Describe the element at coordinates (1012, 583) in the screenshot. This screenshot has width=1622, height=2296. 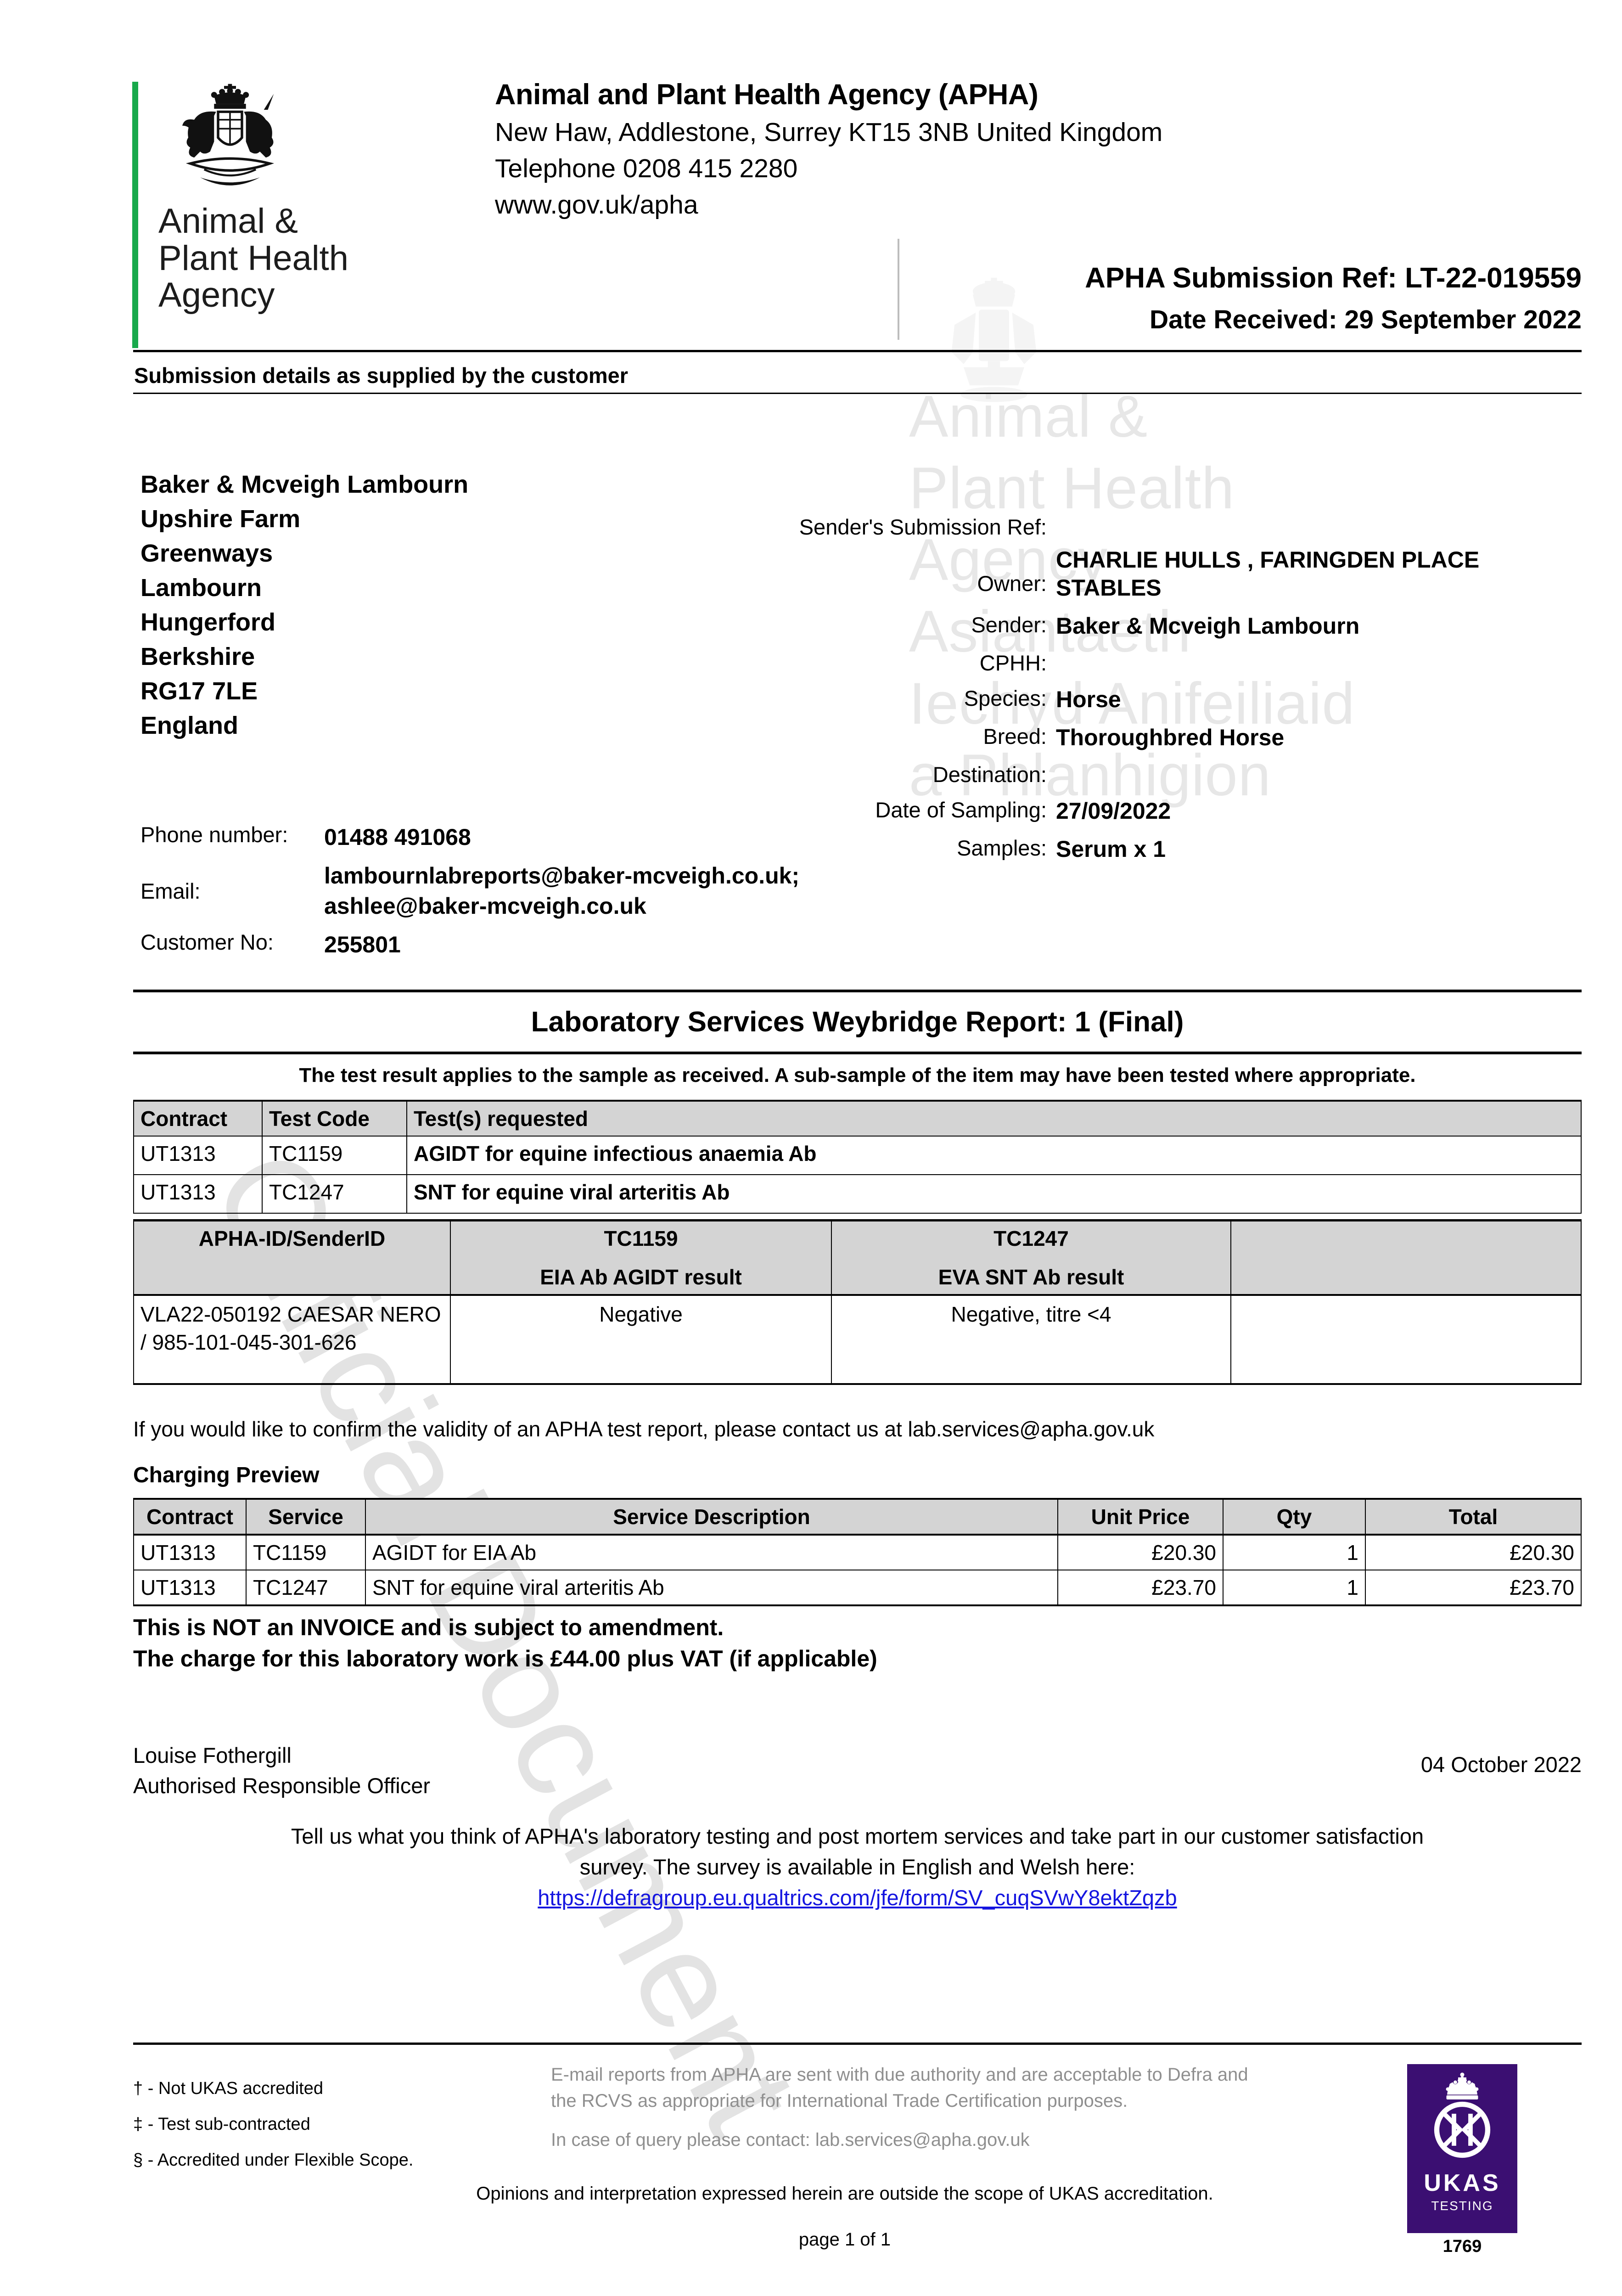
I see `owner-label: Owner:` at that location.